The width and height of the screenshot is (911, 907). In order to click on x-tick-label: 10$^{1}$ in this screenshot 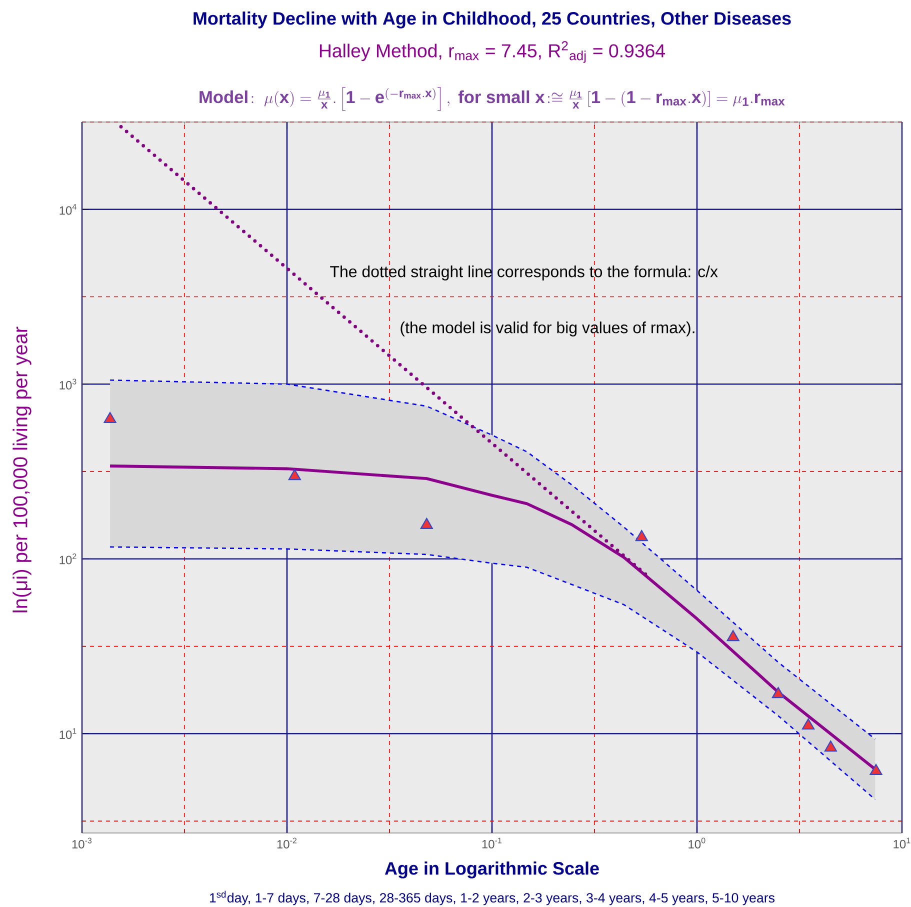, I will do `click(902, 843)`.